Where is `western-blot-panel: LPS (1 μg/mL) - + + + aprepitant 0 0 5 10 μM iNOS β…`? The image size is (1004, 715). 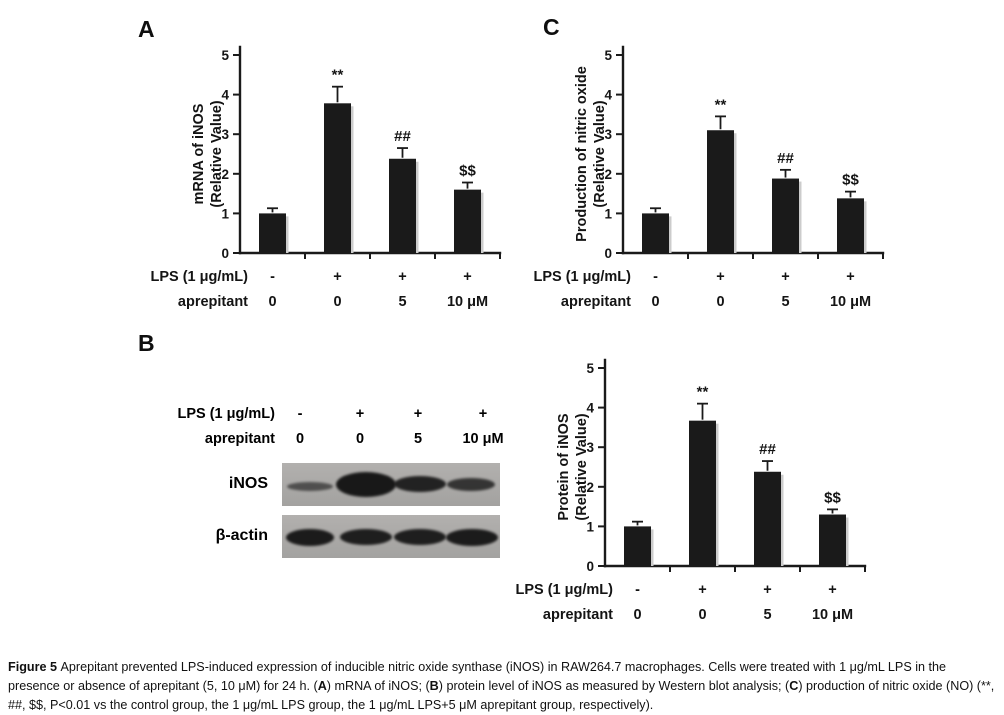 western-blot-panel: LPS (1 μg/mL) - + + + aprepitant 0 0 5 10 μM iNOS β… is located at coordinates (335, 487).